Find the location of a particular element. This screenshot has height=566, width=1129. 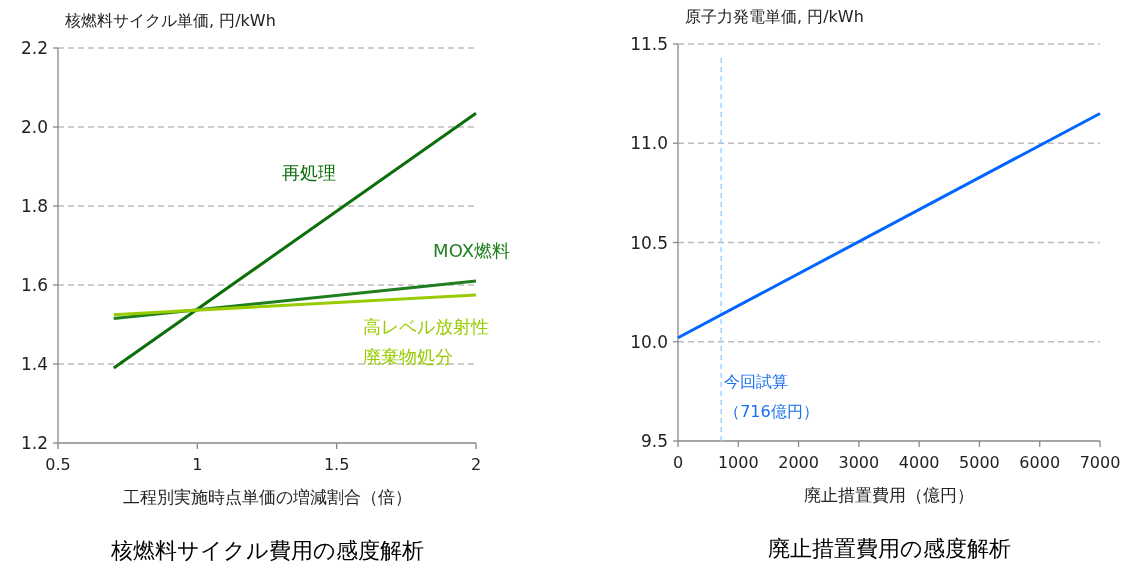

y-tick-label: 9.5 is located at coordinates (654, 441).